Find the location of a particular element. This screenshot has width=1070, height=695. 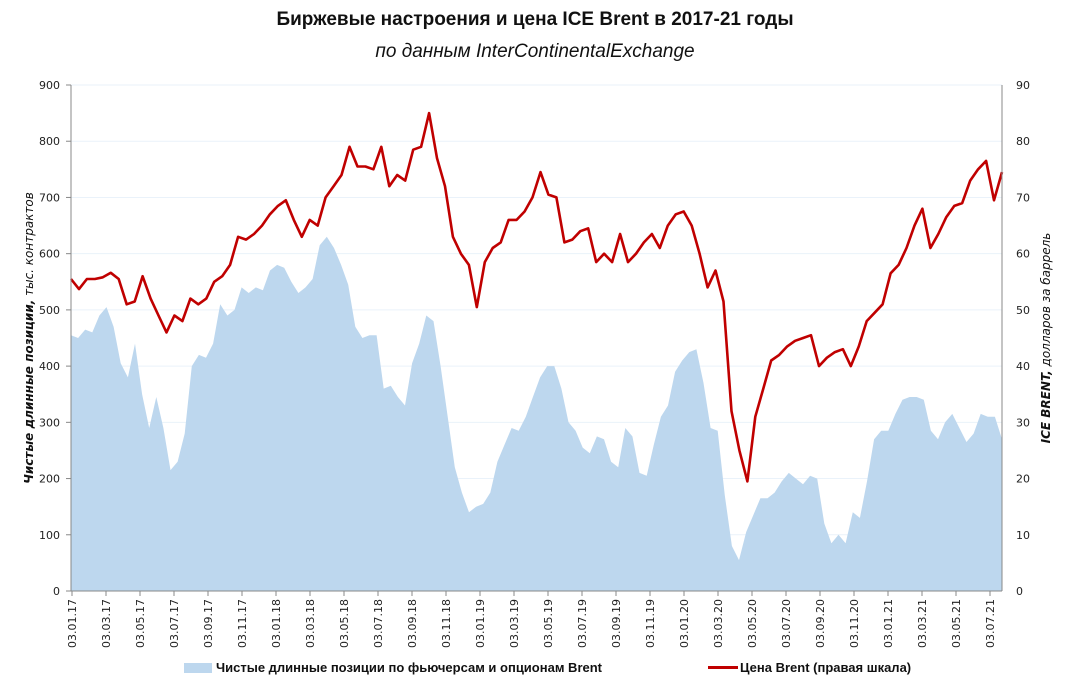

x-tick-label: 03.11.20 is located at coordinates (854, 623).